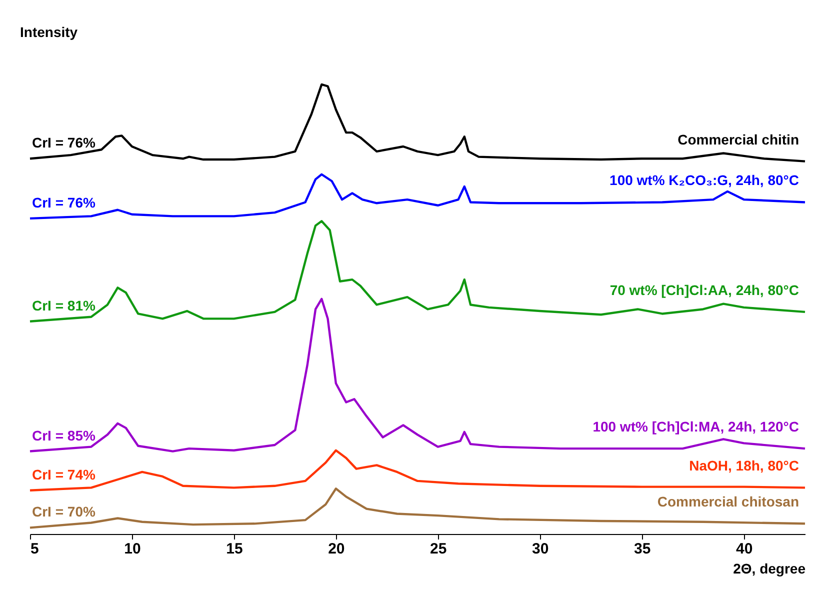 The width and height of the screenshot is (819, 593). I want to click on x-tick-label: 5, so click(34, 549).